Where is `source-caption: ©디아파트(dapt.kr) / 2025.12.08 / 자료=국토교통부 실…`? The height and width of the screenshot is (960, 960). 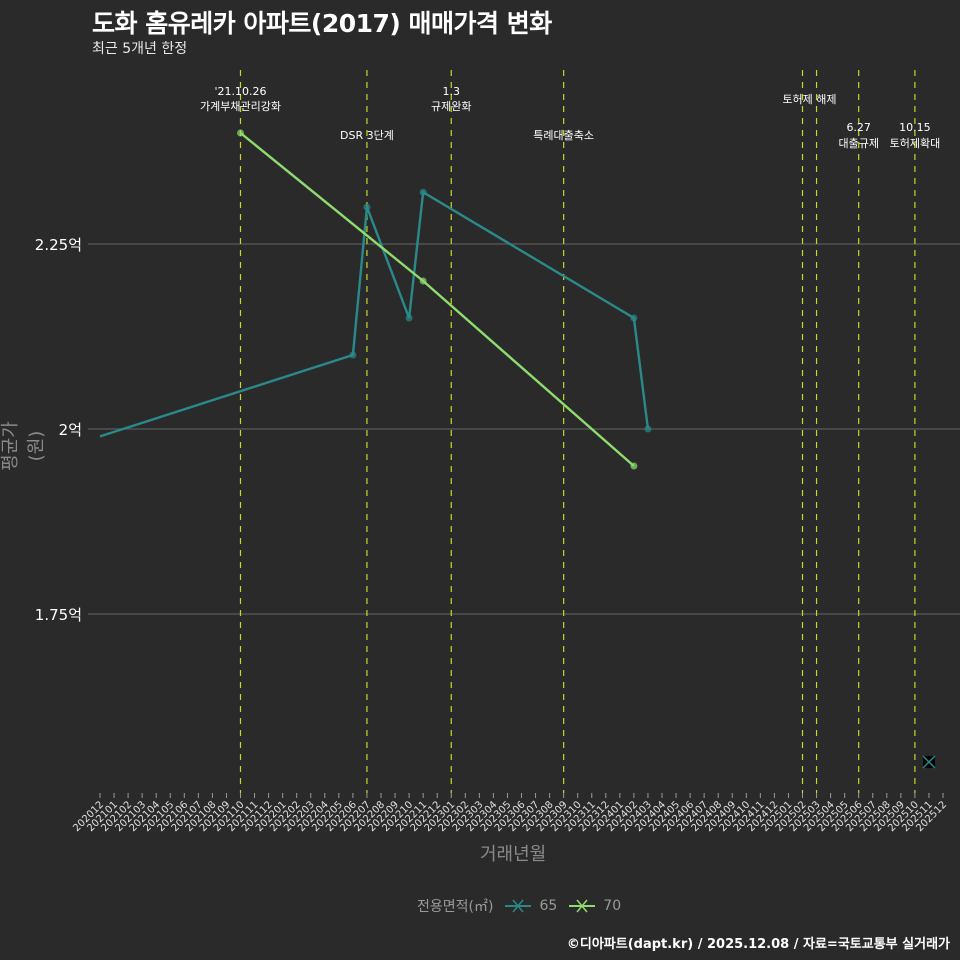
source-caption: ©디아파트(dapt.kr) / 2025.12.08 / 자료=국토교통부 실… is located at coordinates (758, 944).